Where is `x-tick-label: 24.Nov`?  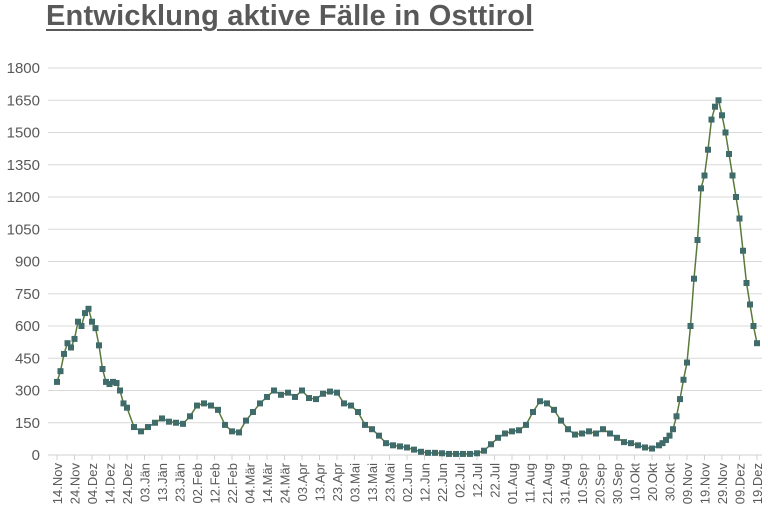
x-tick-label: 24.Nov is located at coordinates (75, 484).